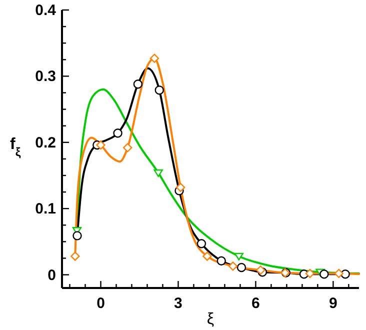  What do you see at coordinates (46, 10) in the screenshot?
I see `y-tick-label: 0.4` at bounding box center [46, 10].